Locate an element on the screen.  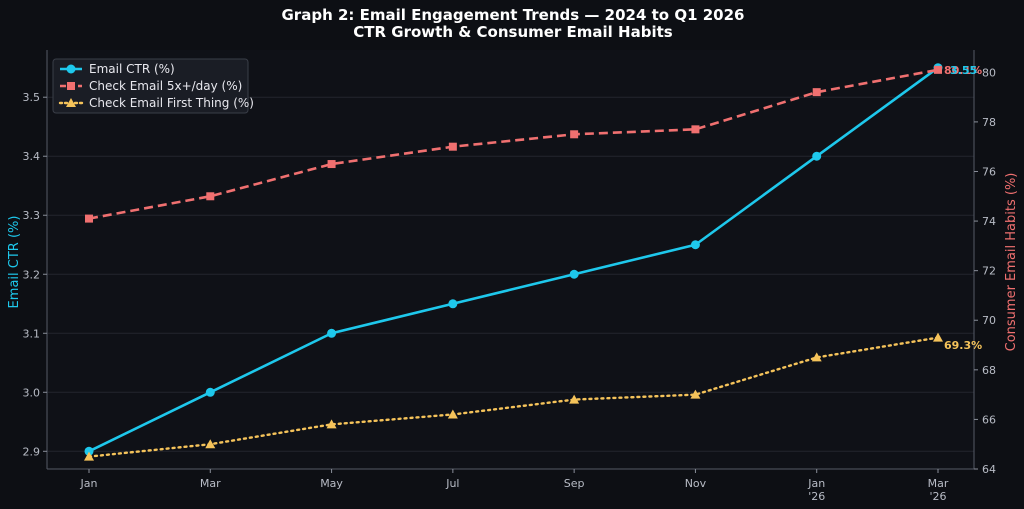
y-right-tick-label: 76 is located at coordinates (989, 171).